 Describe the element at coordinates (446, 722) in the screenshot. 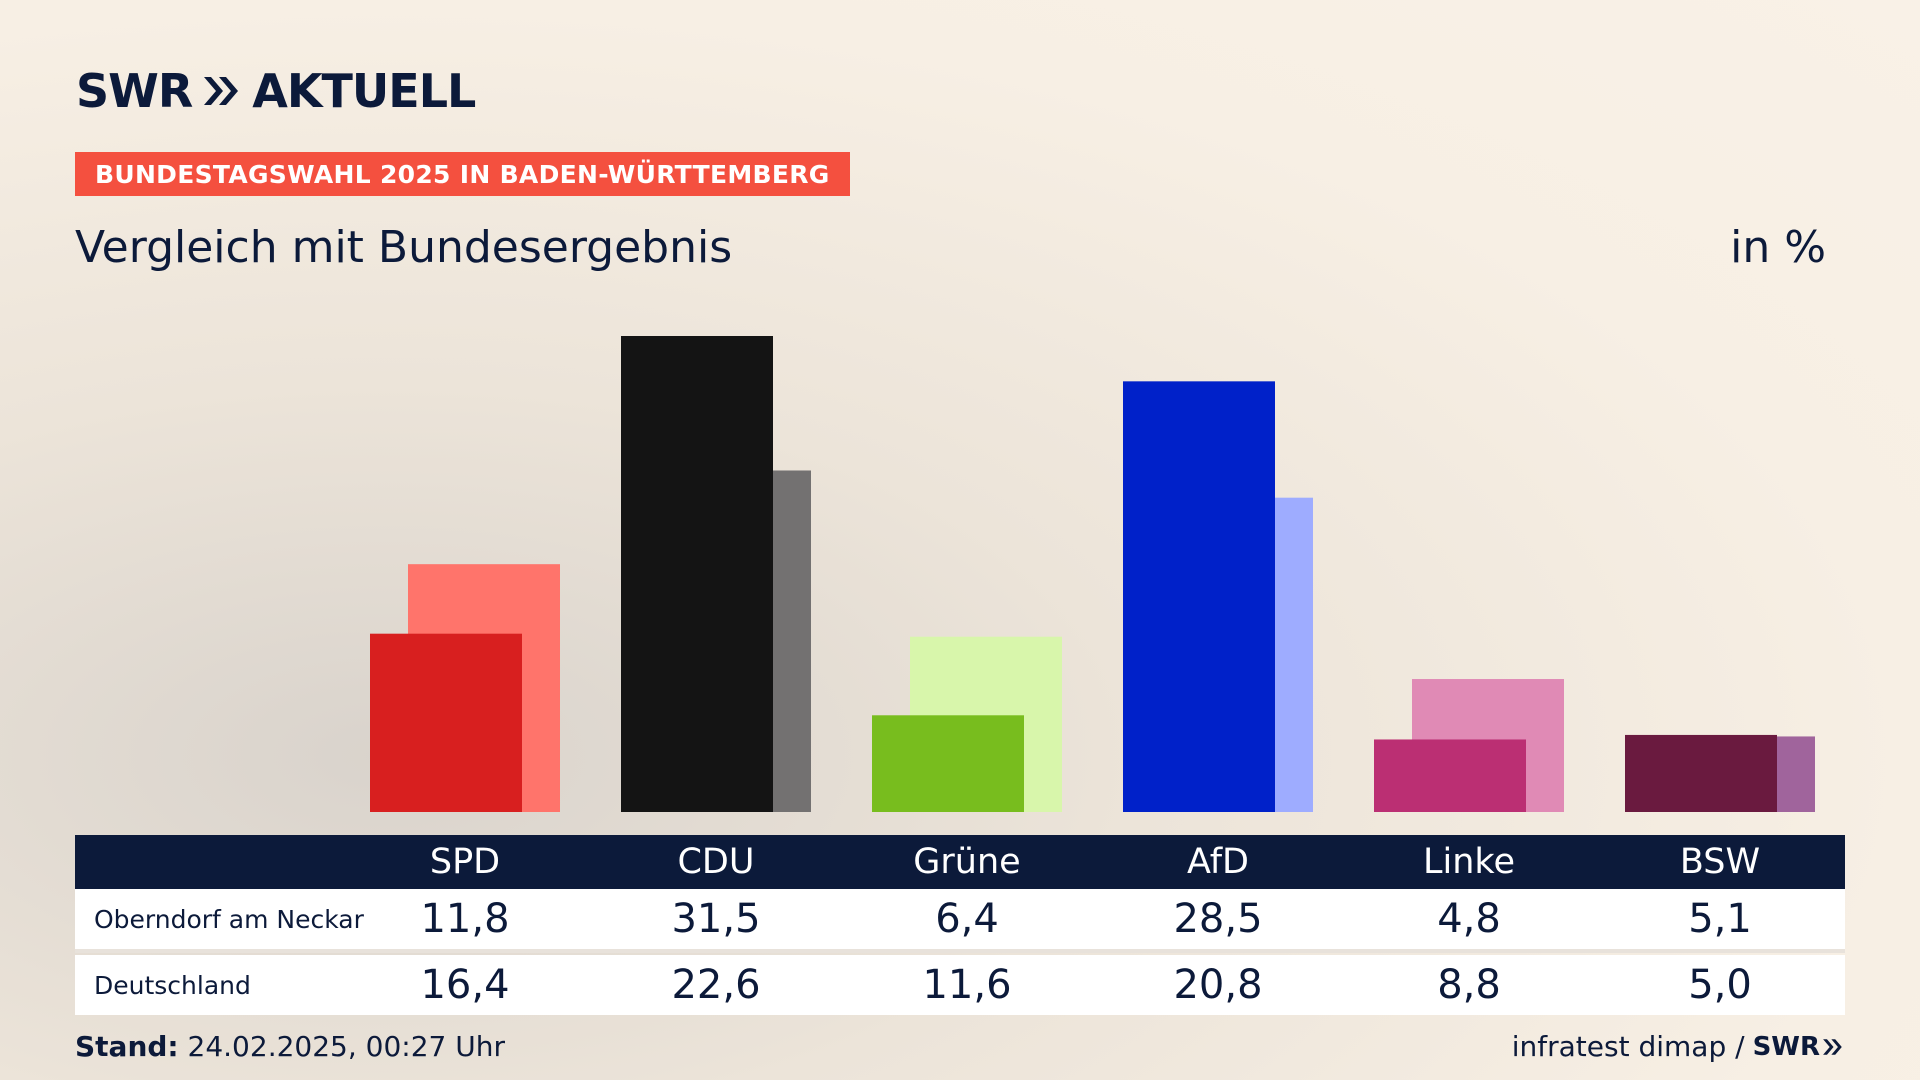

I see `bar-spd-local` at that location.